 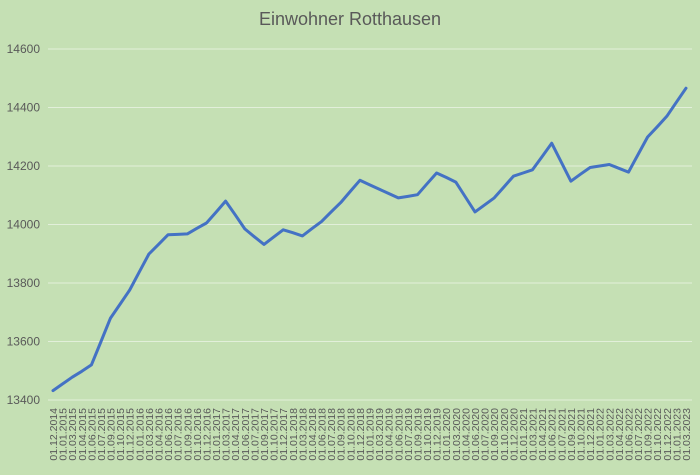 I want to click on x-tick-label: 01.01.2017, so click(x=217, y=434).